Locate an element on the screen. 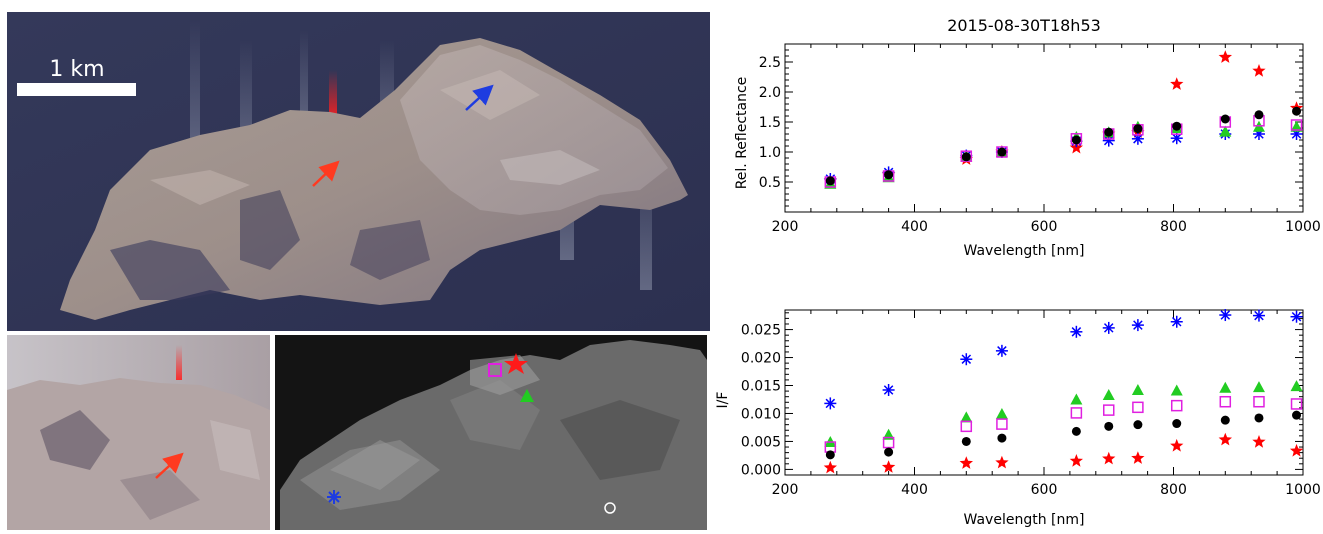  chart-title: 2015-08-30T18h53 is located at coordinates (1024, 25).